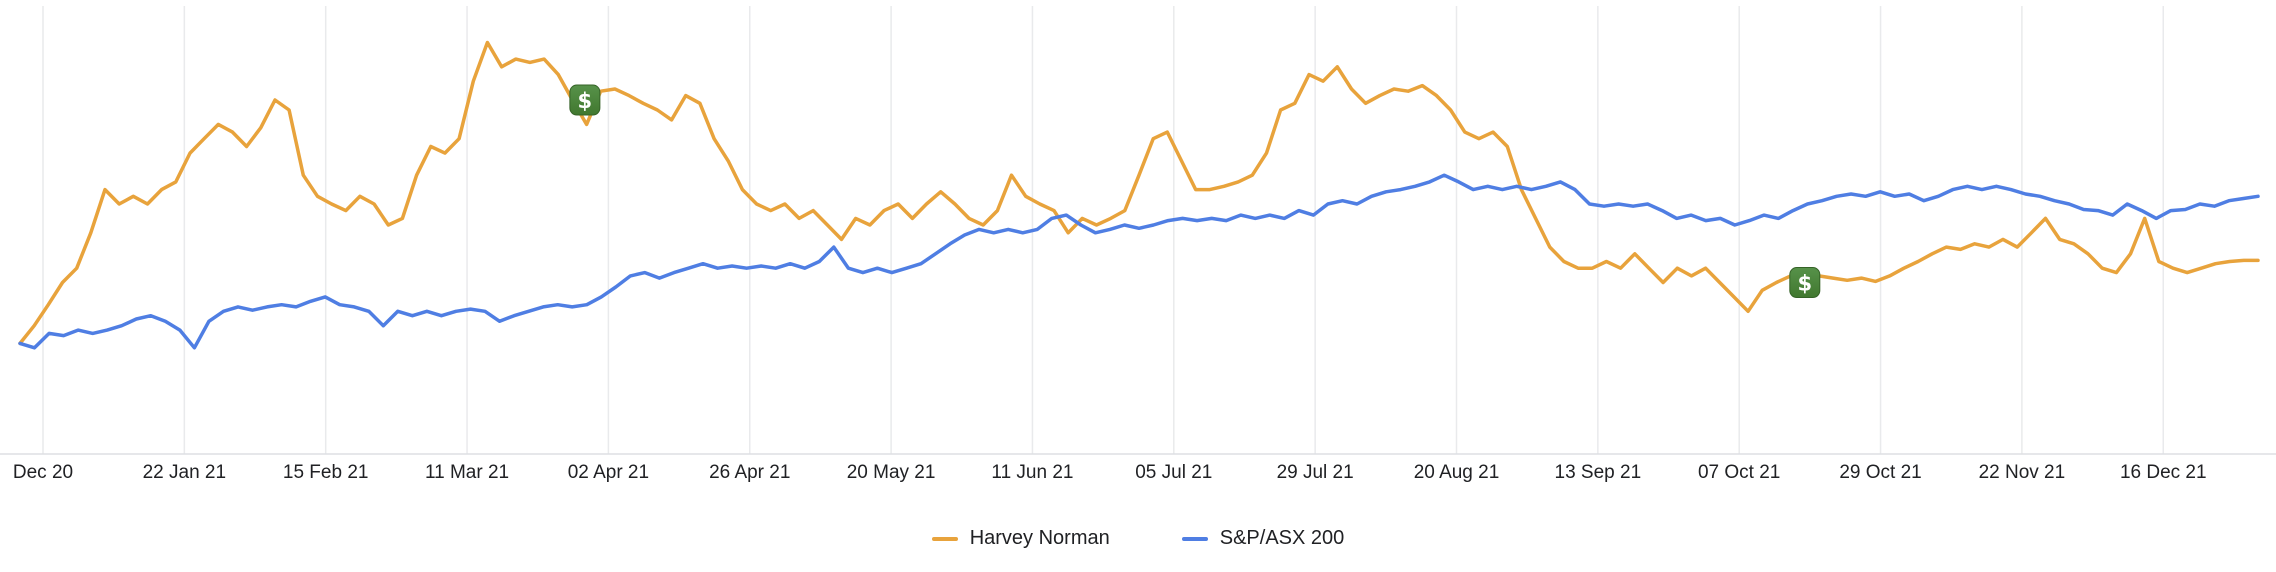  What do you see at coordinates (1456, 472) in the screenshot?
I see `x-tick-label: 20 Aug 21` at bounding box center [1456, 472].